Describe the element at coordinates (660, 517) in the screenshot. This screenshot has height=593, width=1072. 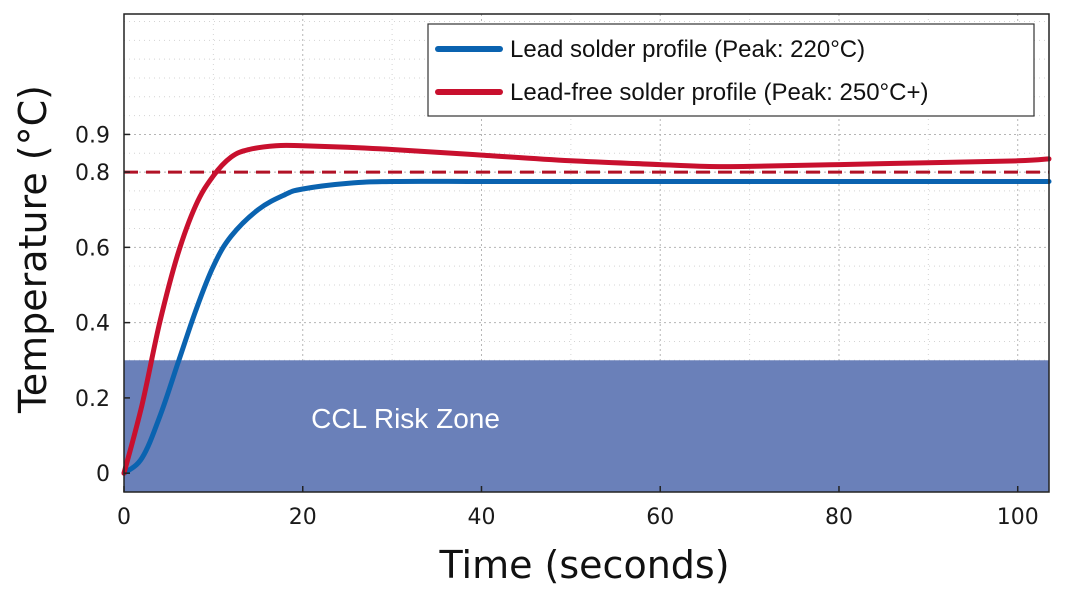
I see `x-tick-label: 60` at that location.